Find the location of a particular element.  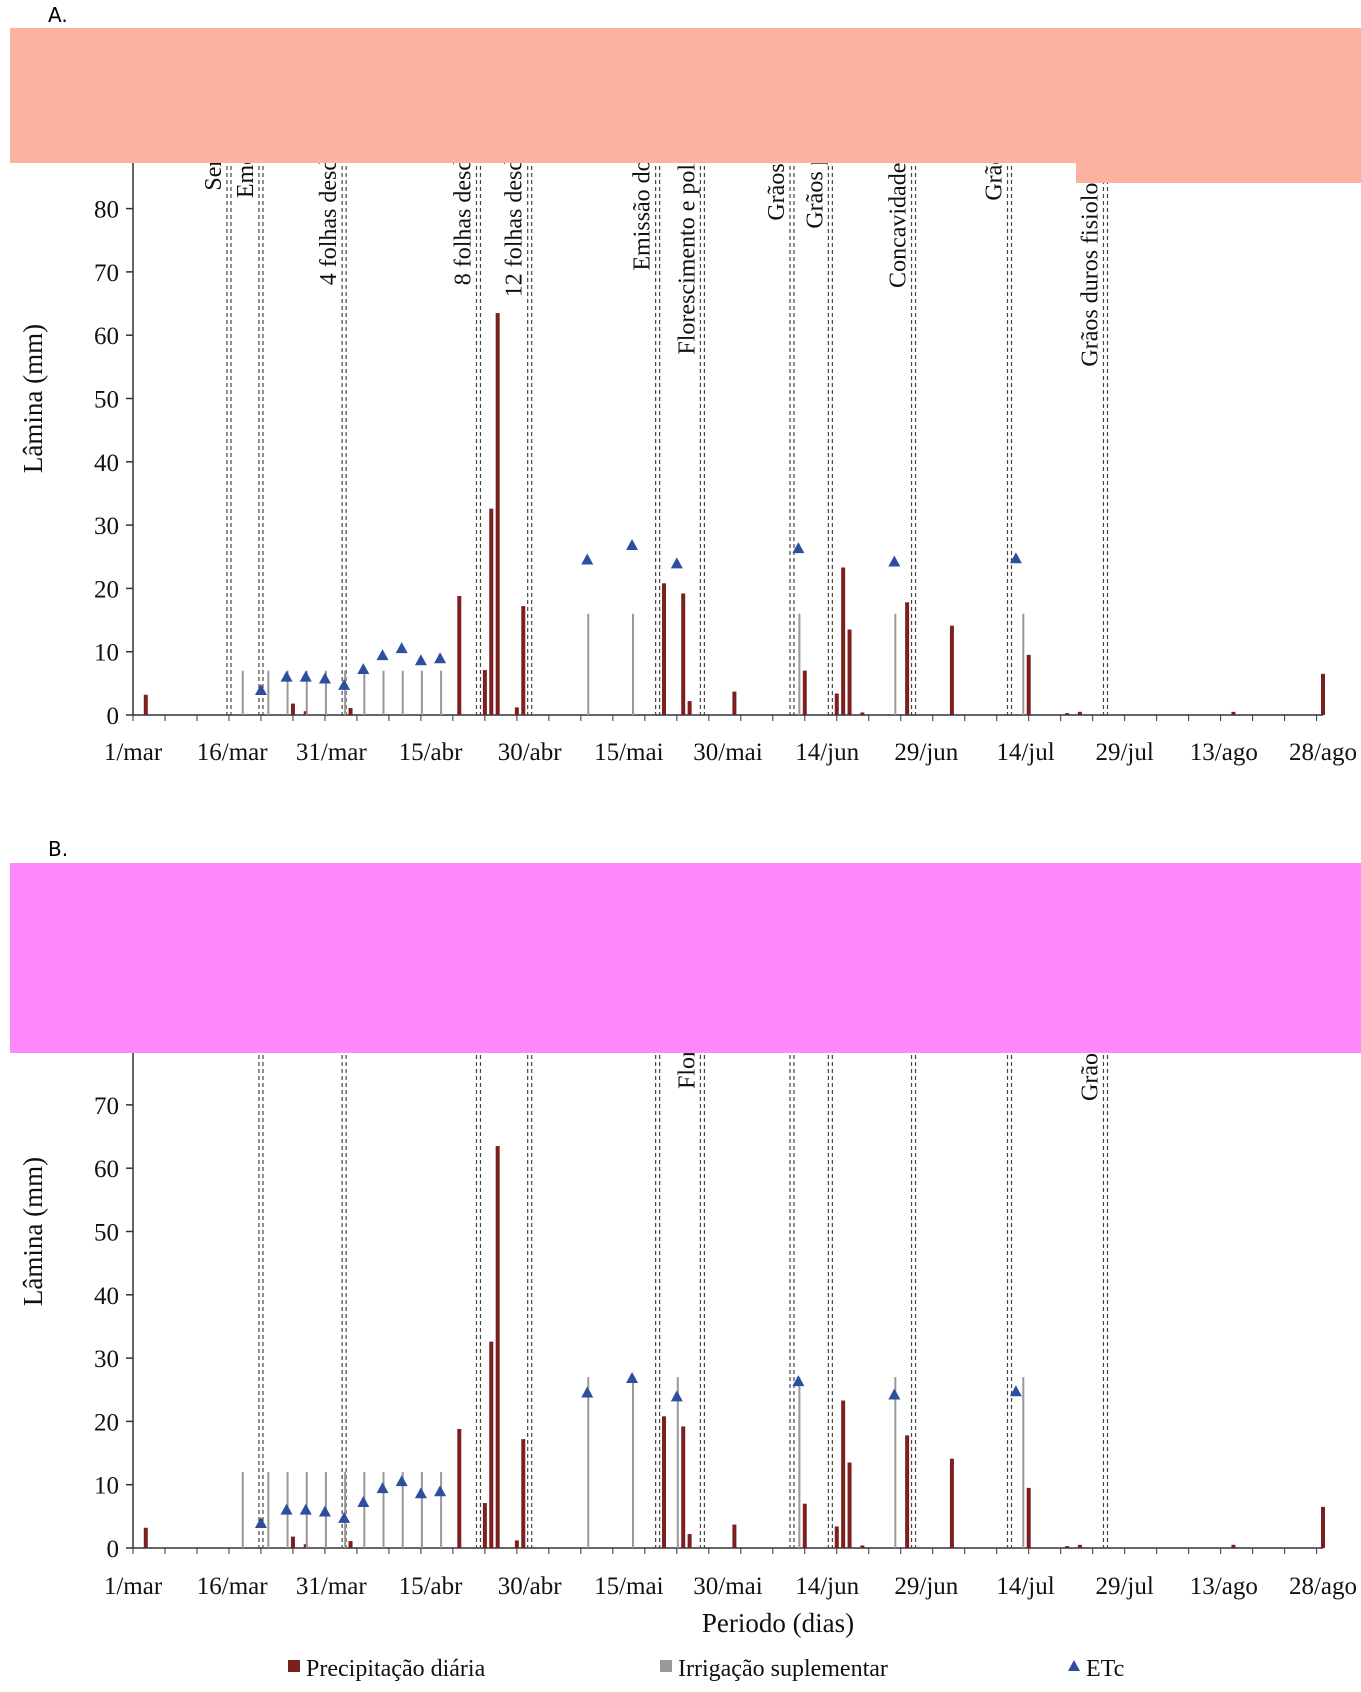

overlay-band-b is located at coordinates (685, 938).